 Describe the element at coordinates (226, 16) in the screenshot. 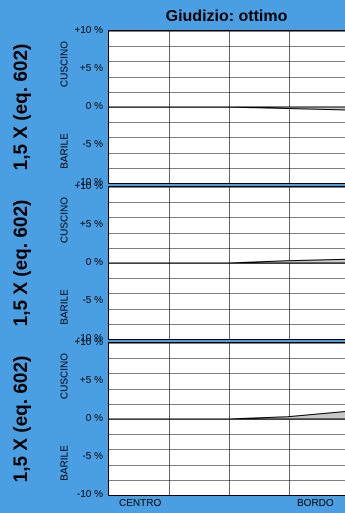

I see `chart-title: Giudizio: ottimo` at that location.